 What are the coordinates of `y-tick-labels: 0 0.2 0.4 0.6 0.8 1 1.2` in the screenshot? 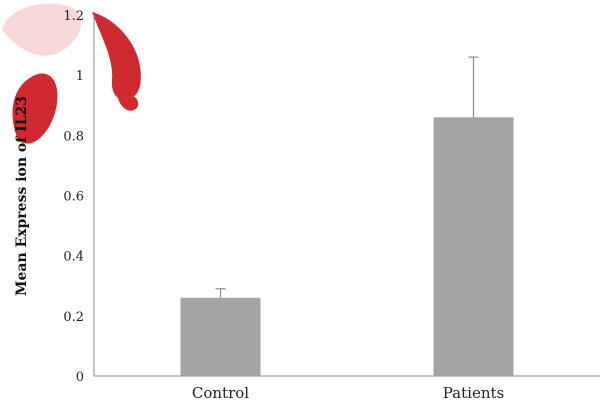 It's located at (73, 197).